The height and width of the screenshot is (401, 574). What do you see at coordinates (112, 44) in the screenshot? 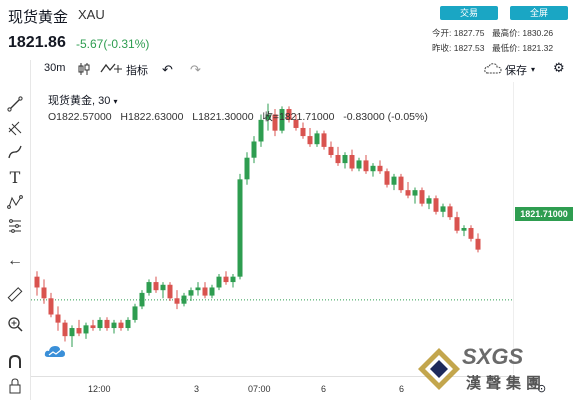
I see `price-change: -5.67(-0.31%)` at bounding box center [112, 44].